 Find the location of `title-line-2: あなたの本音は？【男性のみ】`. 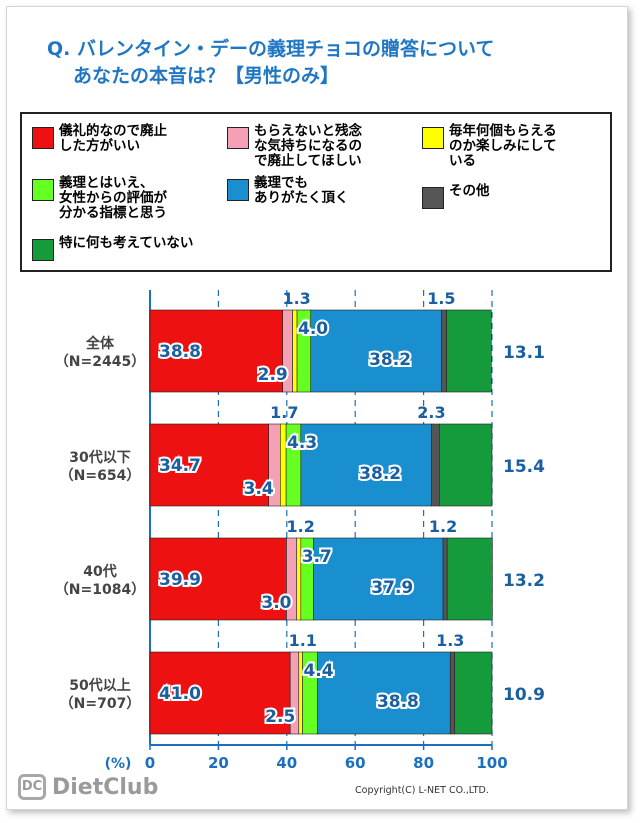

title-line-2: あなたの本音は？【男性のみ】 is located at coordinates (206, 76).